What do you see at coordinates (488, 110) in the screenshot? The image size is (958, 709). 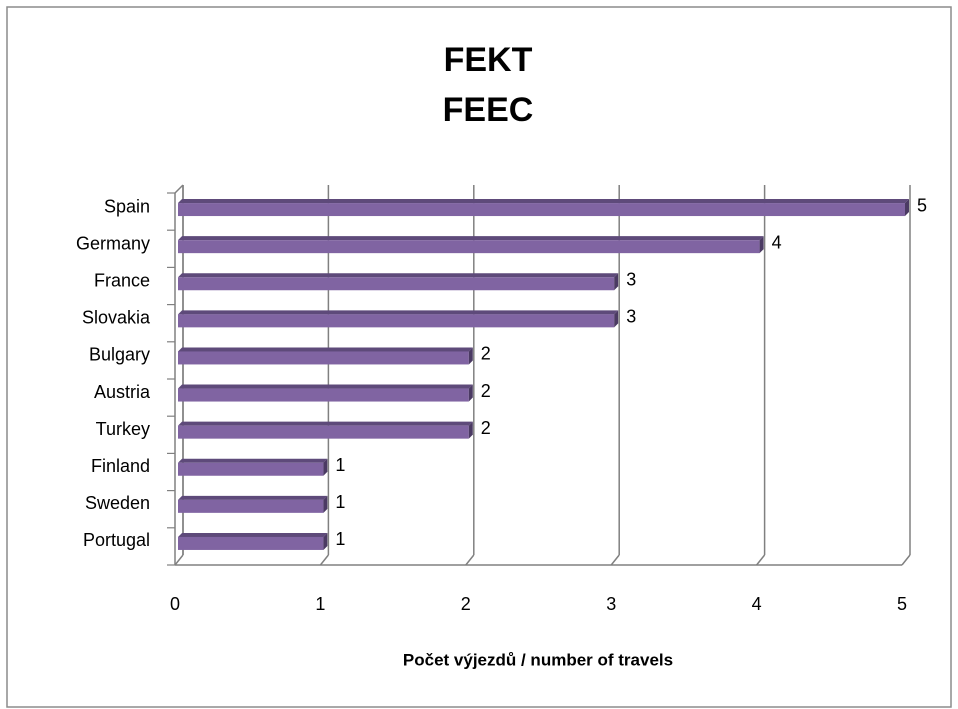 I see `chart-subtitle: FEEC` at bounding box center [488, 110].